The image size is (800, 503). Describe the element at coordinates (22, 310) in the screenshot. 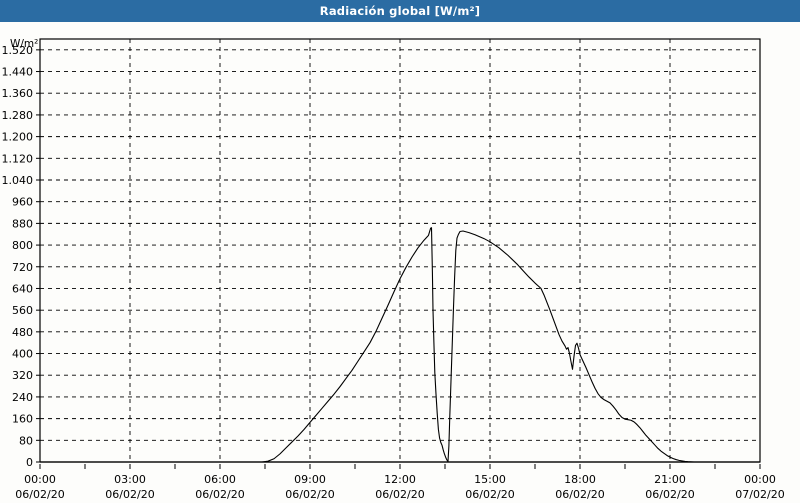

I see `y-axis-tick-label: 560` at that location.